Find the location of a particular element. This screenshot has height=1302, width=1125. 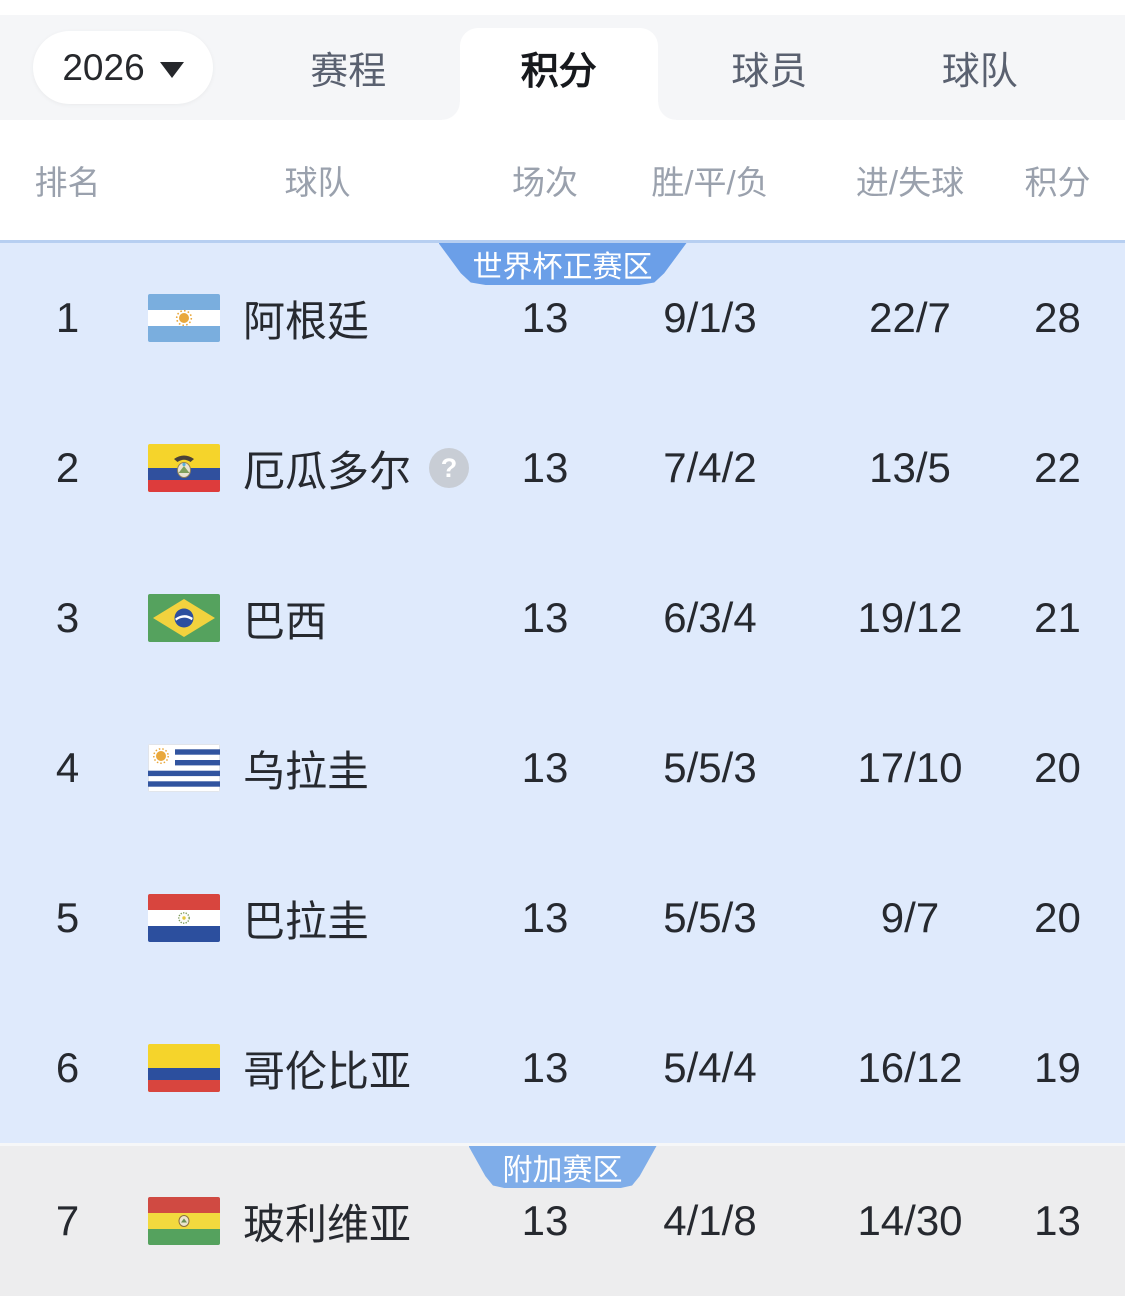

table-row: 6 哥伦比亚 ? 13 5/4/4 16/12 19 is located at coordinates (562, 1068).